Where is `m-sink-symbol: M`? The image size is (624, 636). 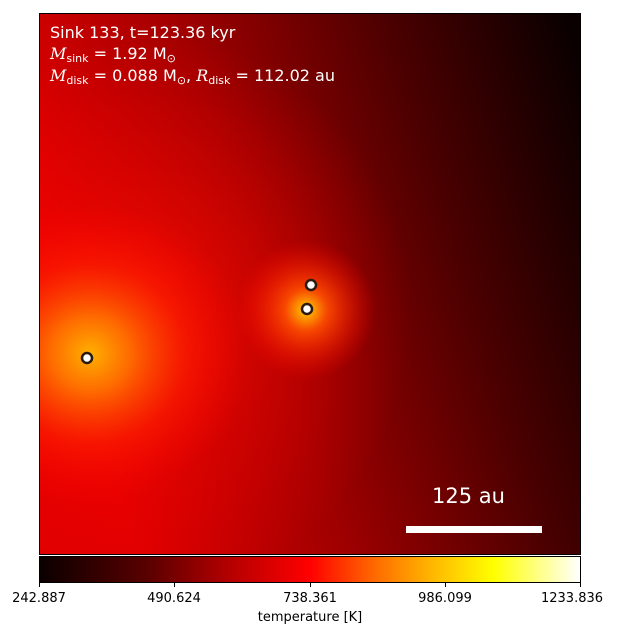
m-sink-symbol: M is located at coordinates (58, 53).